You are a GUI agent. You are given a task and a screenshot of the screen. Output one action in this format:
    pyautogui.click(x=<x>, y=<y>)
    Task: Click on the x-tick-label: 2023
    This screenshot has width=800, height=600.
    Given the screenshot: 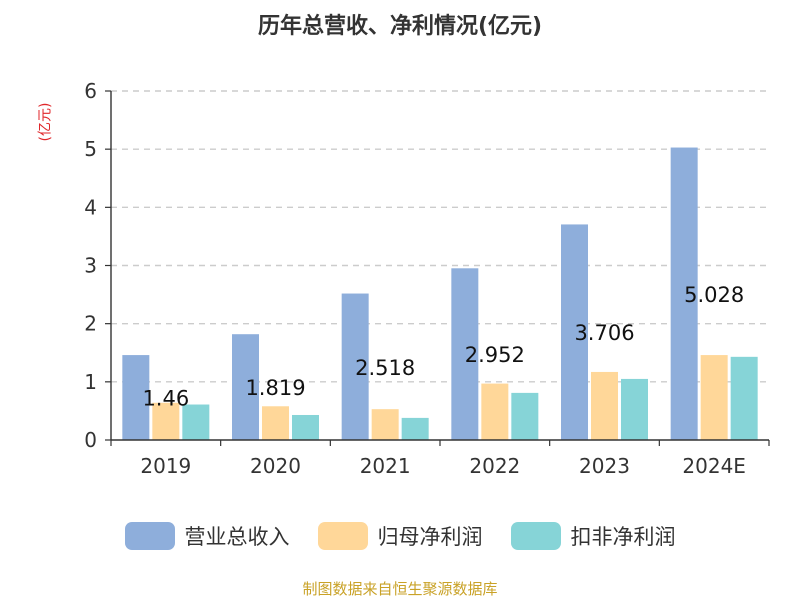 What is the action you would take?
    pyautogui.click(x=604, y=466)
    